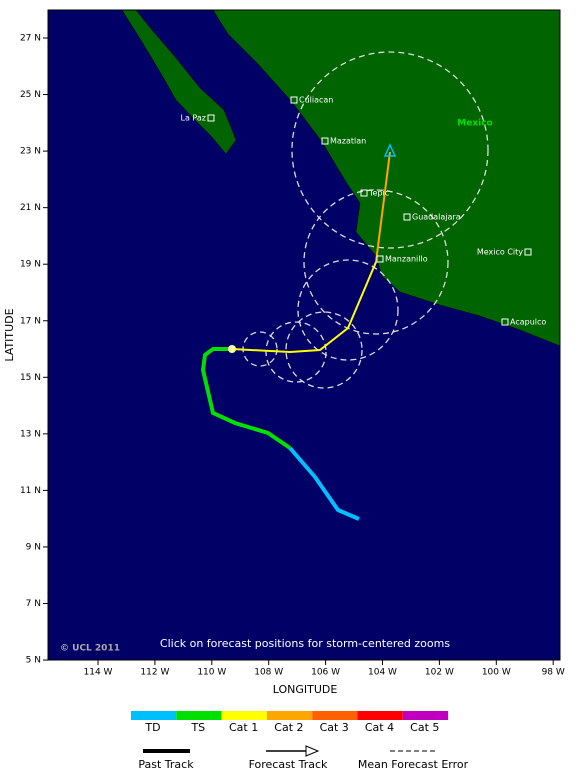 This screenshot has height=784, width=580. Describe the element at coordinates (154, 673) in the screenshot. I see `x-tick-label: 112 W` at that location.